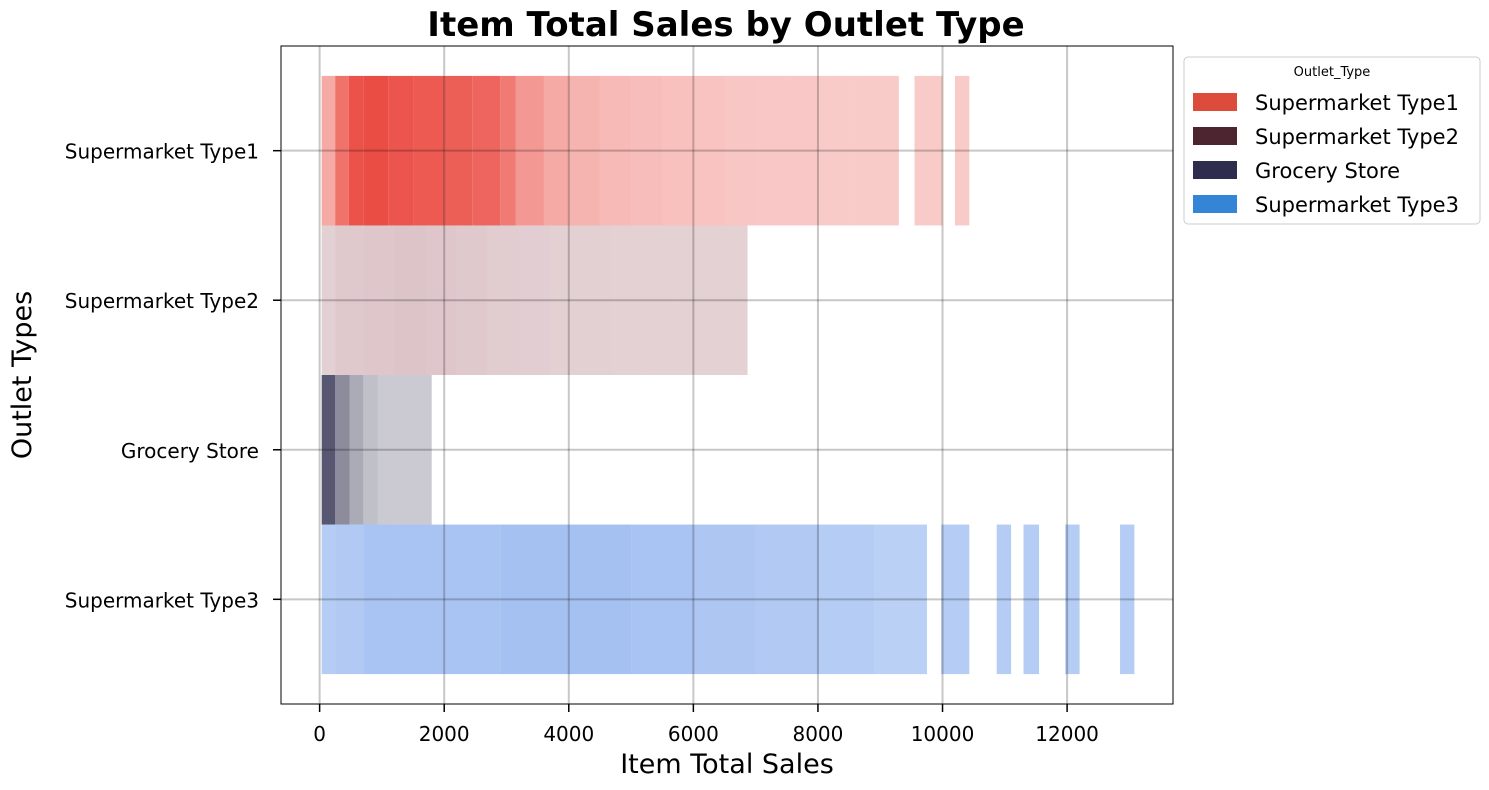 The height and width of the screenshot is (790, 1489). What do you see at coordinates (1327, 171) in the screenshot?
I see `legend-label: Grocery Store` at bounding box center [1327, 171].